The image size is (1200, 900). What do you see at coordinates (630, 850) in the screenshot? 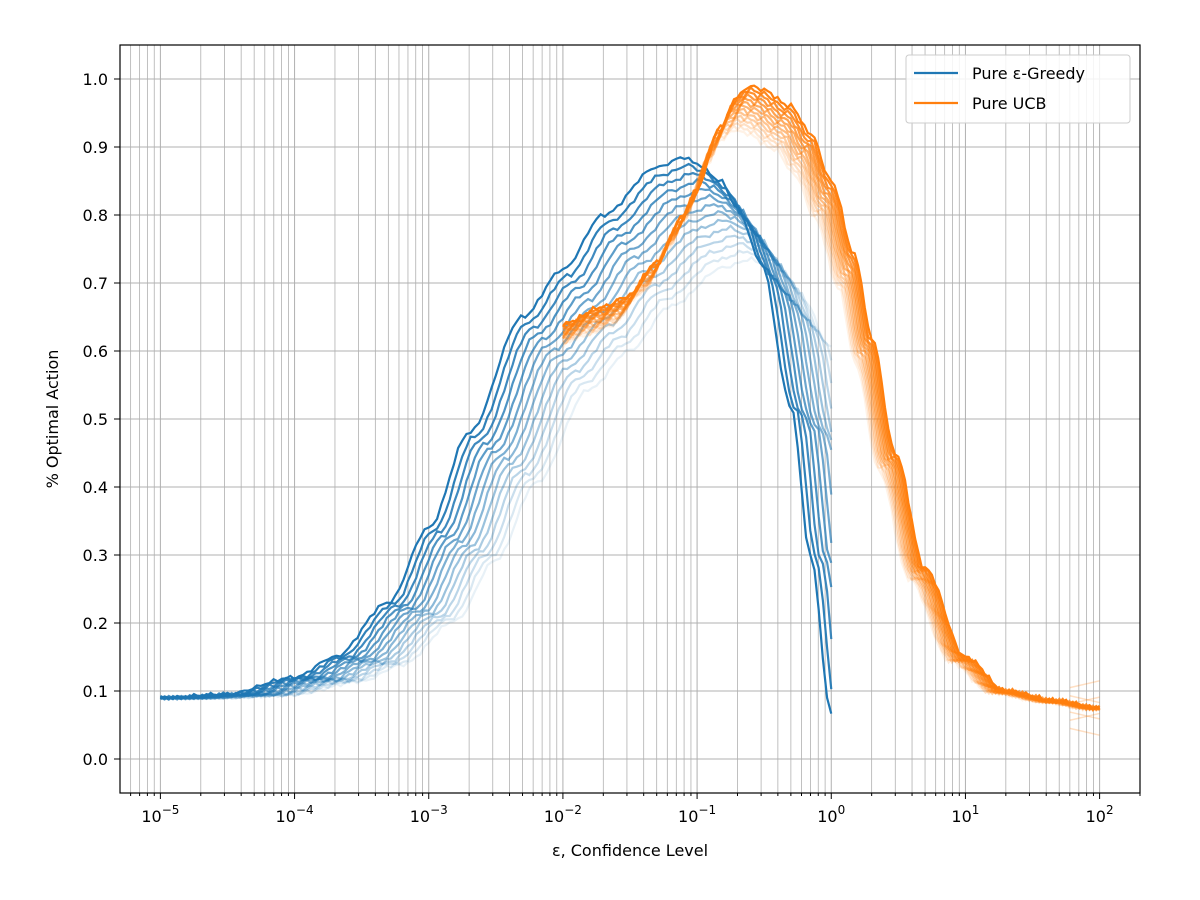
I see `x-axis-label: ε, Confidence Level` at bounding box center [630, 850].